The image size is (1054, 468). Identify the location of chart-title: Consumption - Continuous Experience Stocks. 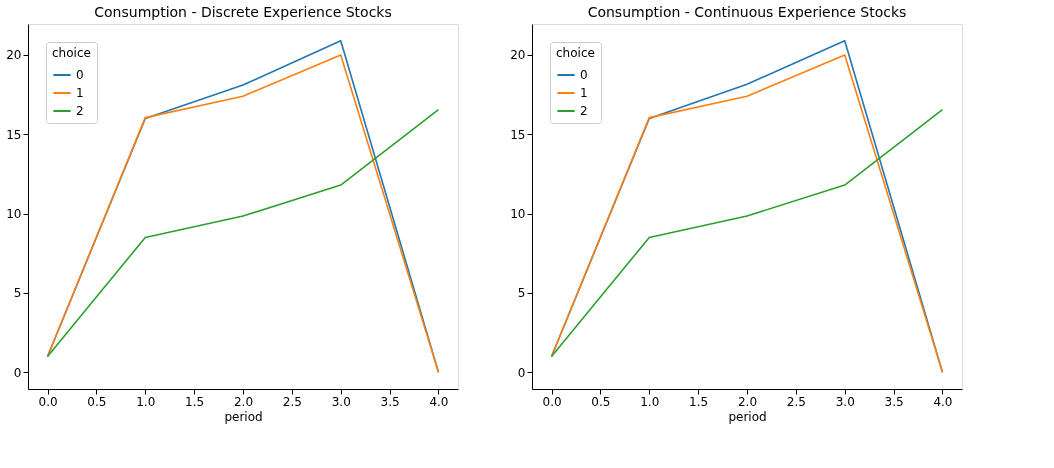
(747, 12).